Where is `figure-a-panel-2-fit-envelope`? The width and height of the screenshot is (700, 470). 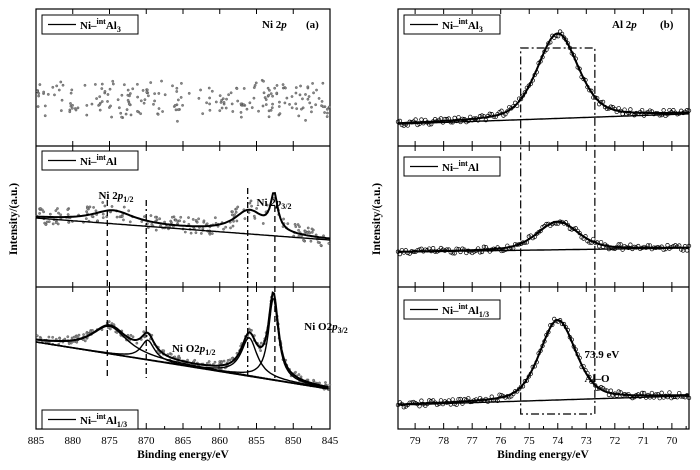
figure-a-panel-2-fit-envelope is located at coordinates (183, 216).